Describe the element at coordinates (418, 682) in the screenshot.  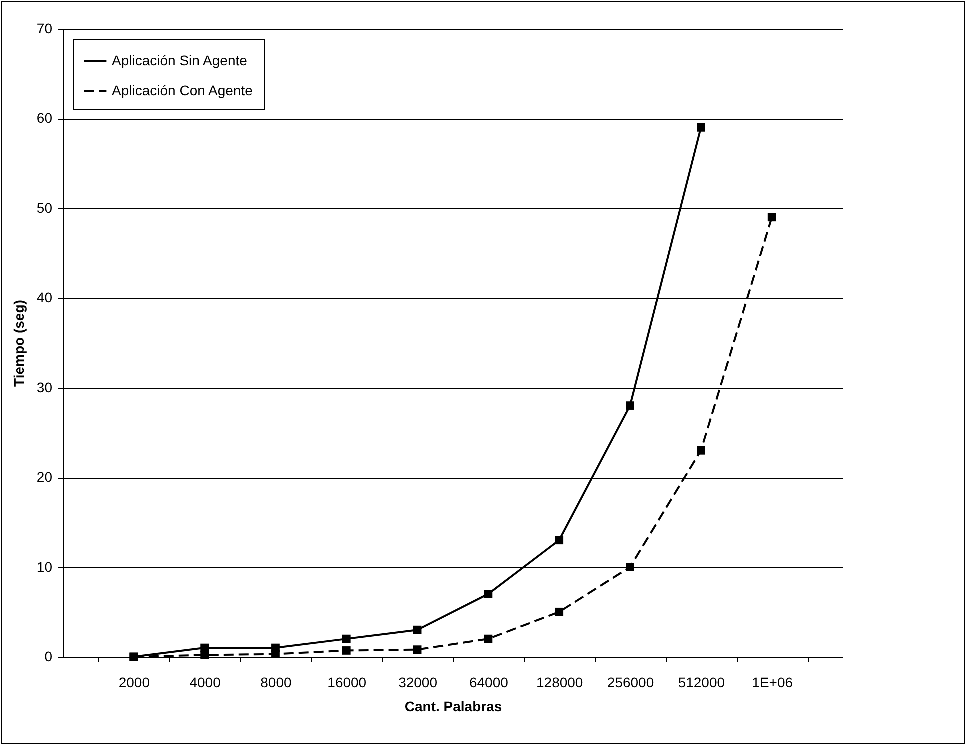
I see `x-tick-label: 32000` at that location.